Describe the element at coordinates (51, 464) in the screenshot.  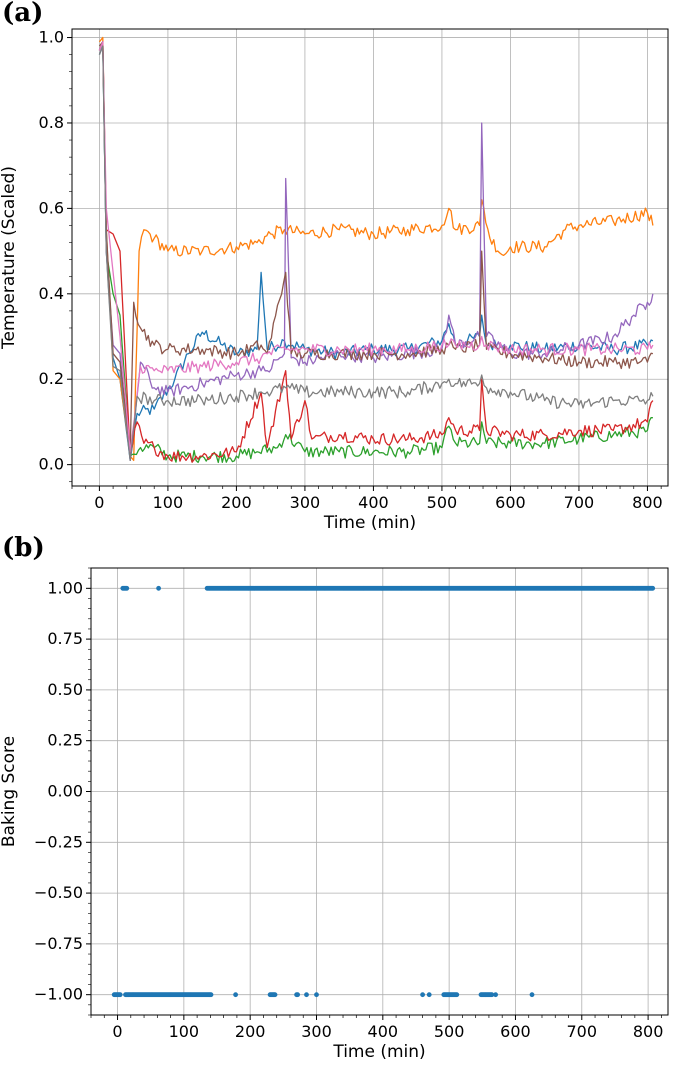
I see `y-tick-label: 0.0` at that location.